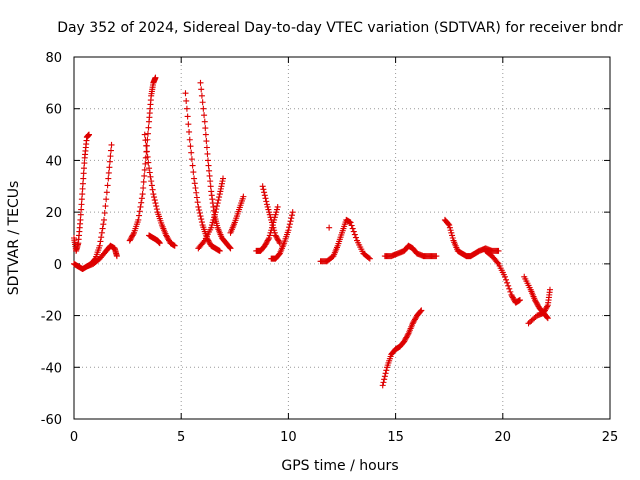  What do you see at coordinates (339, 466) in the screenshot?
I see `x-axis-title: GPS time / hours` at bounding box center [339, 466].